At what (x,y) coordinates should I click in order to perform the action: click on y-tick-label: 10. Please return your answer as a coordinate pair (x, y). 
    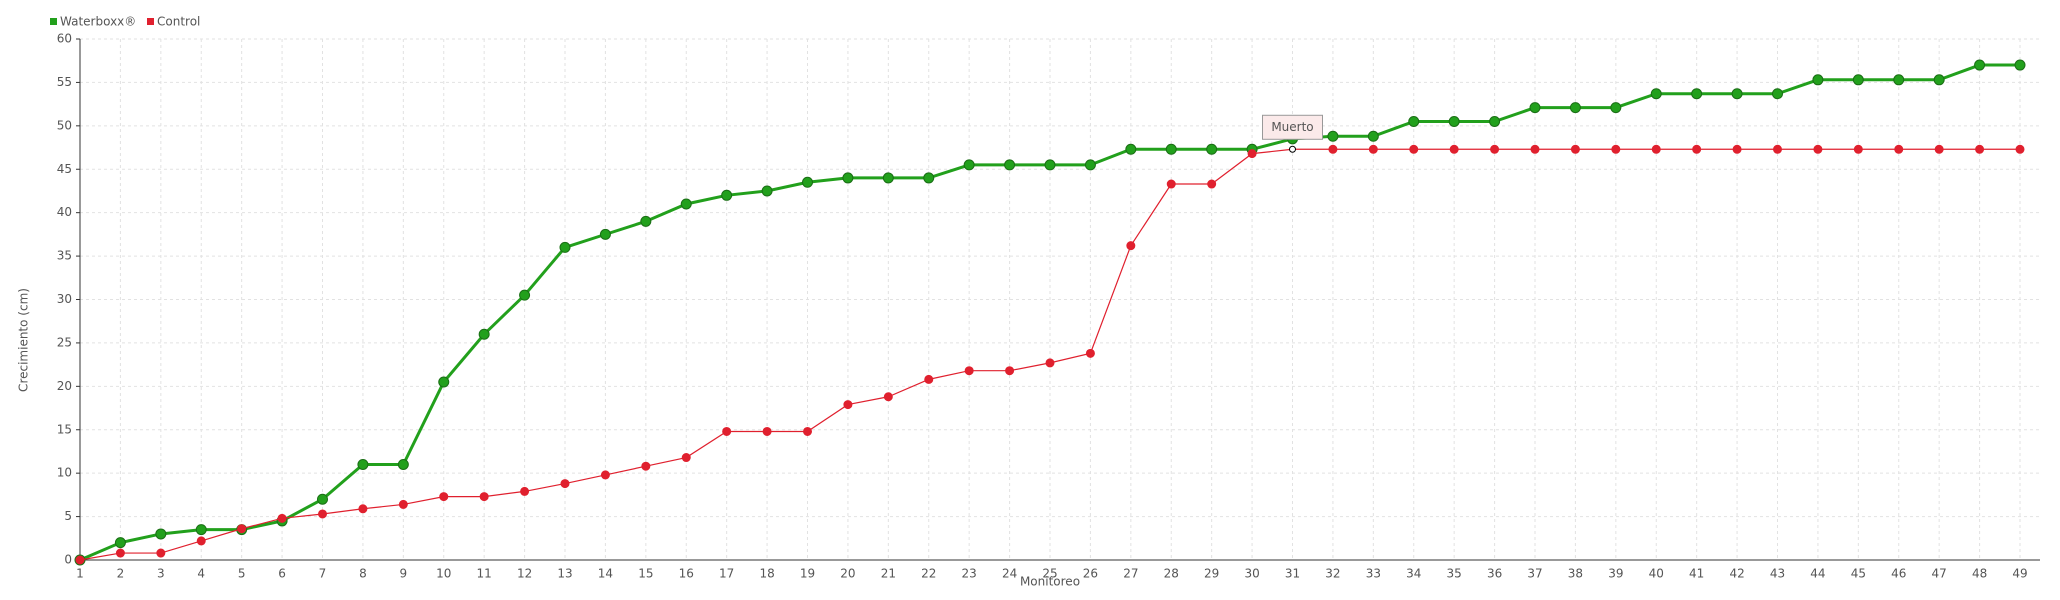
    Looking at the image, I should click on (64, 473).